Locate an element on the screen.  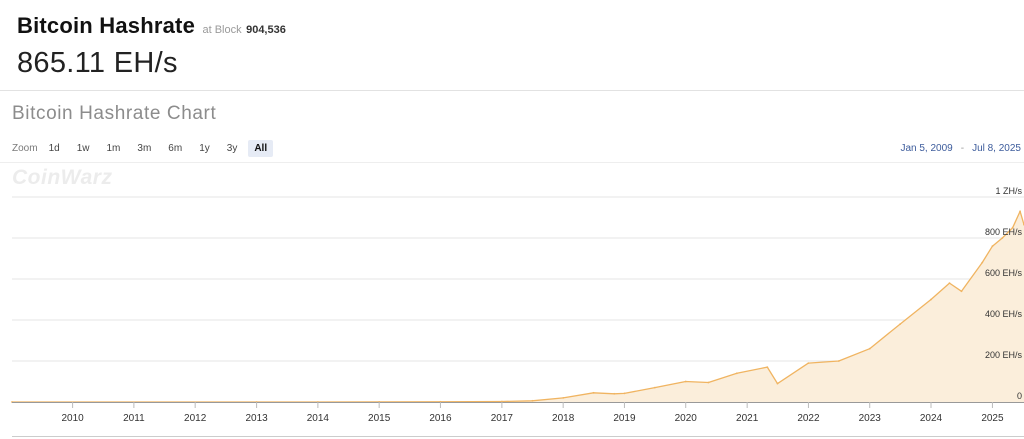
chart-title: Bitcoin Hashrate Chart is located at coordinates (114, 113).